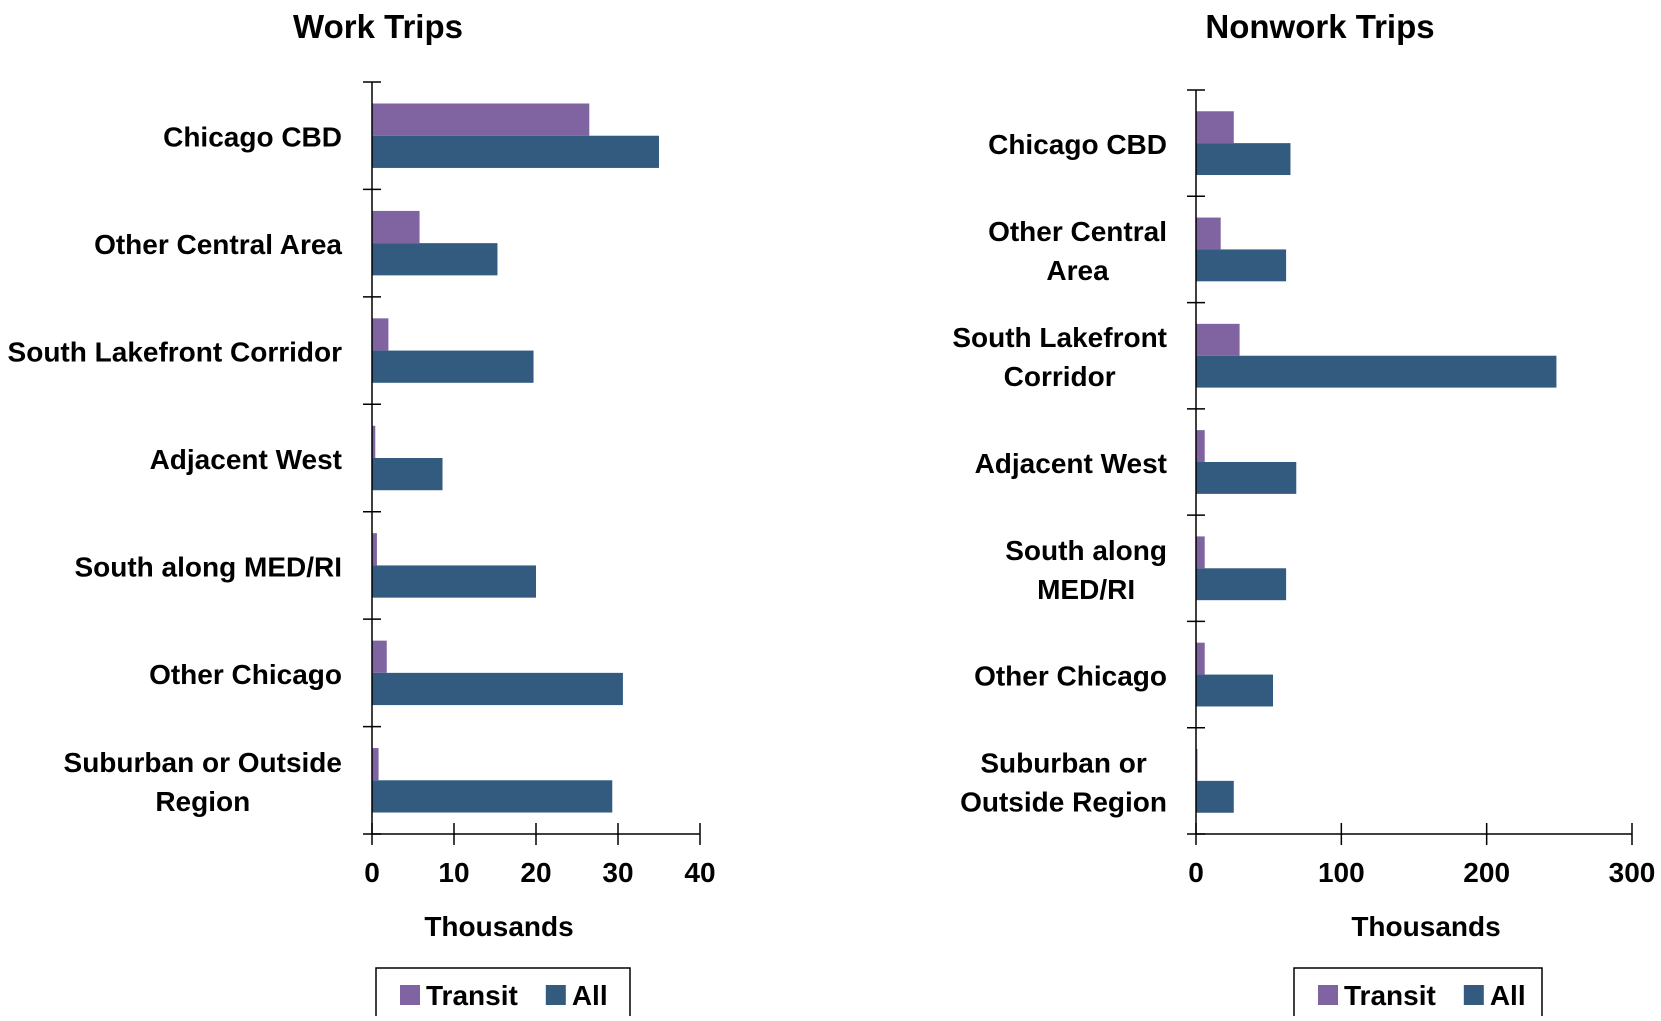 Image resolution: width=1661 pixels, height=1021 pixels. I want to click on category-label: Other Central, so click(1077, 231).